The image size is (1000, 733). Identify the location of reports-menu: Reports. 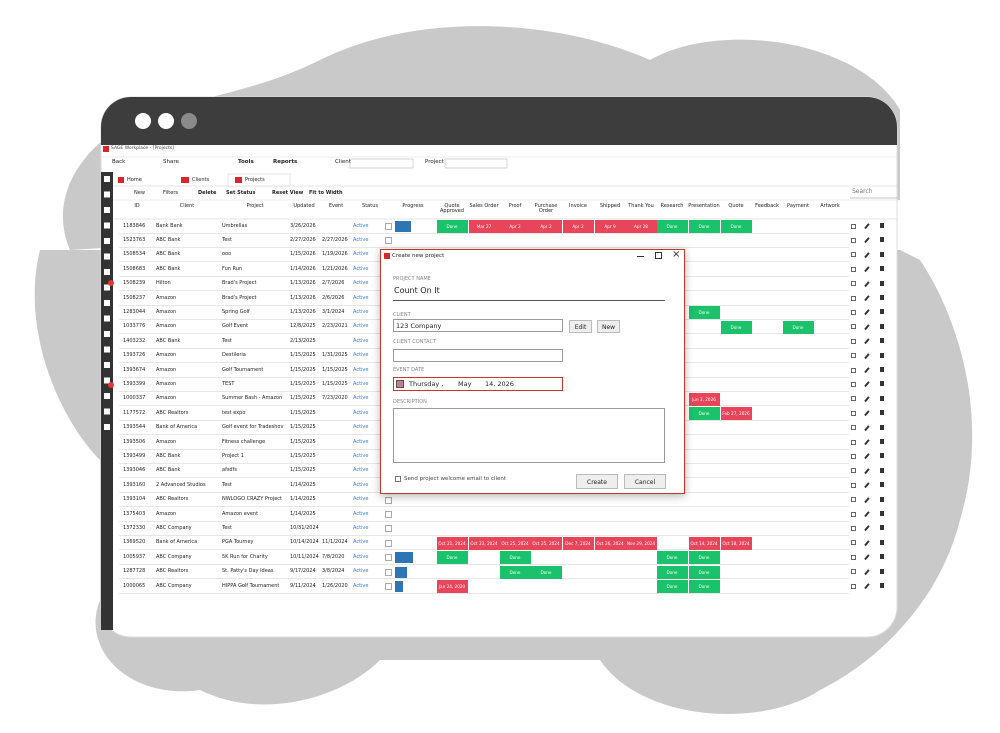
(285, 162).